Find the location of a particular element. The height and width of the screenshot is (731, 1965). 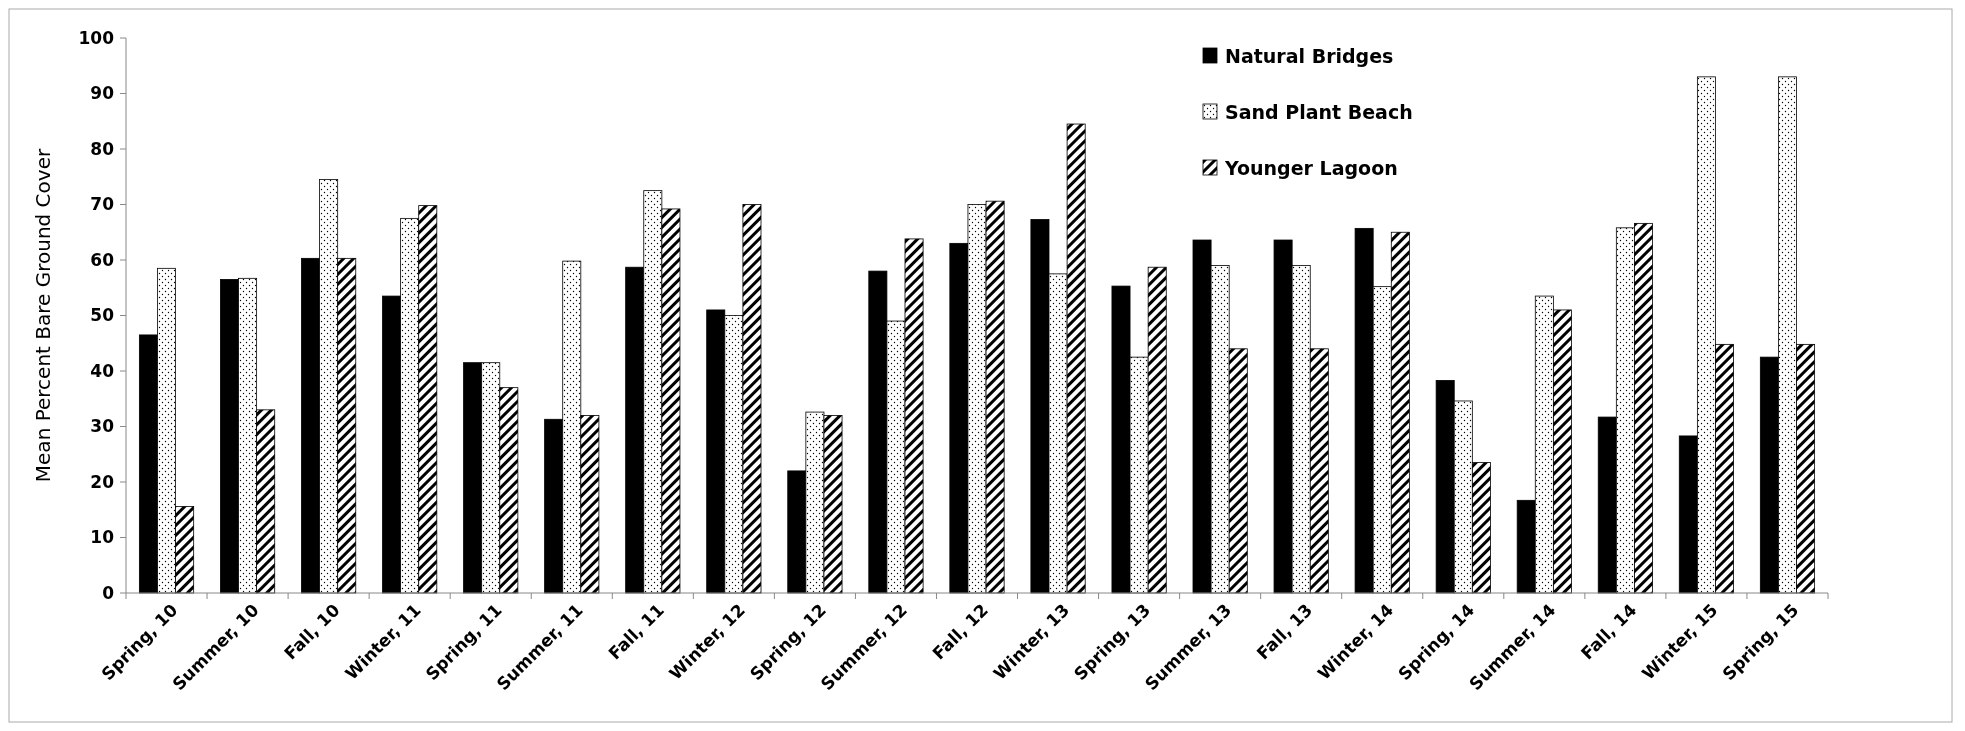

y-tick-label: 30 is located at coordinates (102, 426).